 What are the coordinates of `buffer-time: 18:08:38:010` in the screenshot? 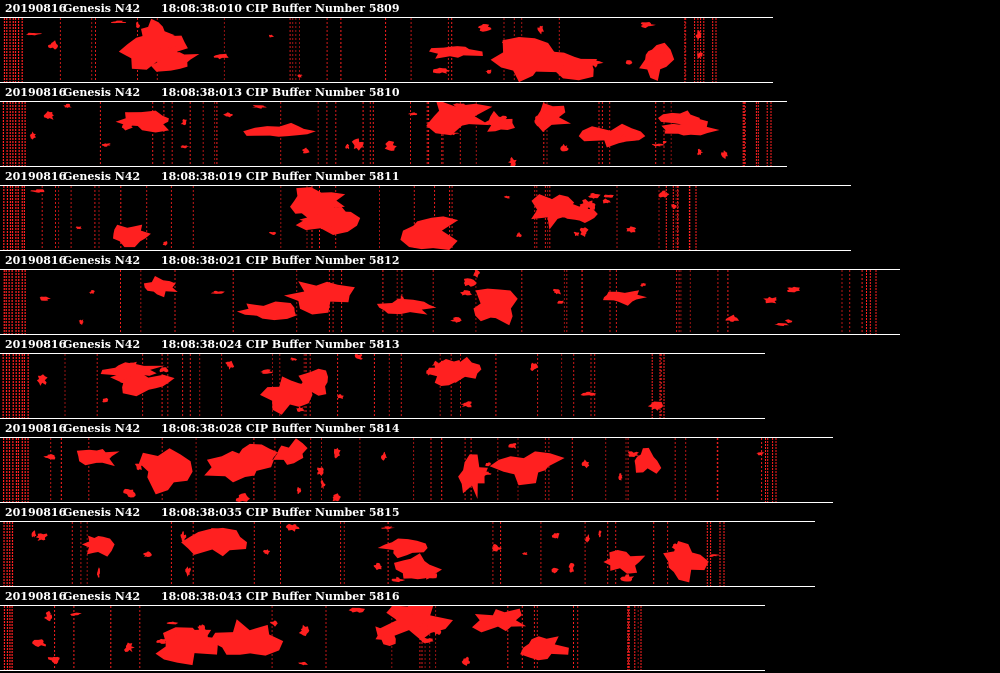 It's located at (202, 8).